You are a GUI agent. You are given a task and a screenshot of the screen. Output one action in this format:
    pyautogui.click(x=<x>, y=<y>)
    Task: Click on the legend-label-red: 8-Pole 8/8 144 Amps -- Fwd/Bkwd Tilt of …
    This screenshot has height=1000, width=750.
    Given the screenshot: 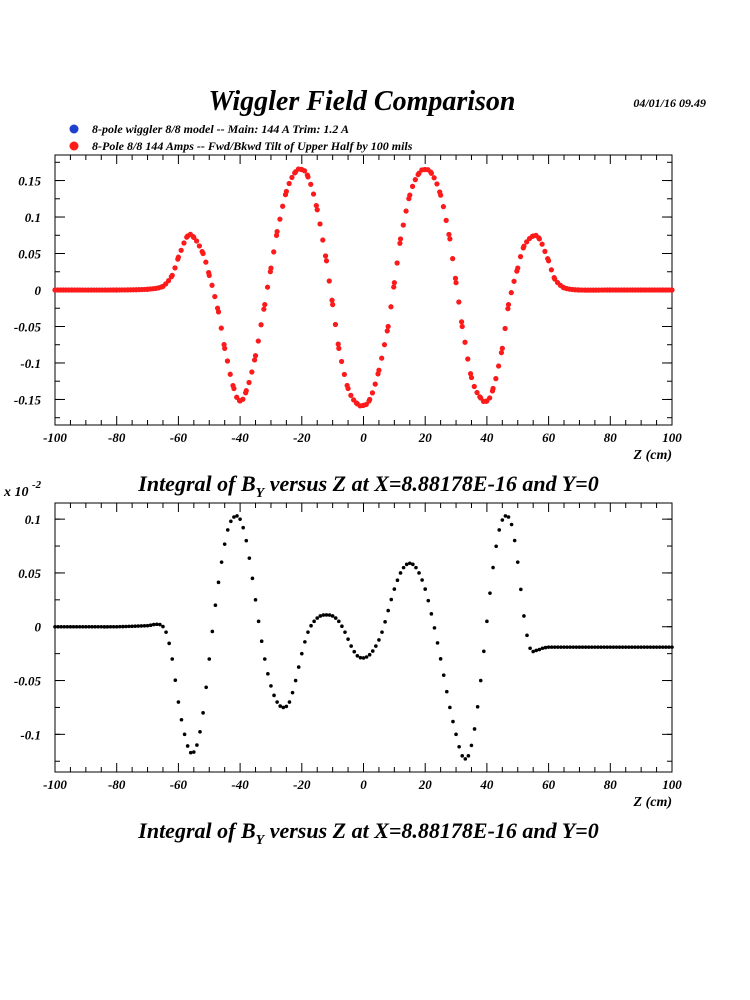 What is the action you would take?
    pyautogui.click(x=252, y=146)
    